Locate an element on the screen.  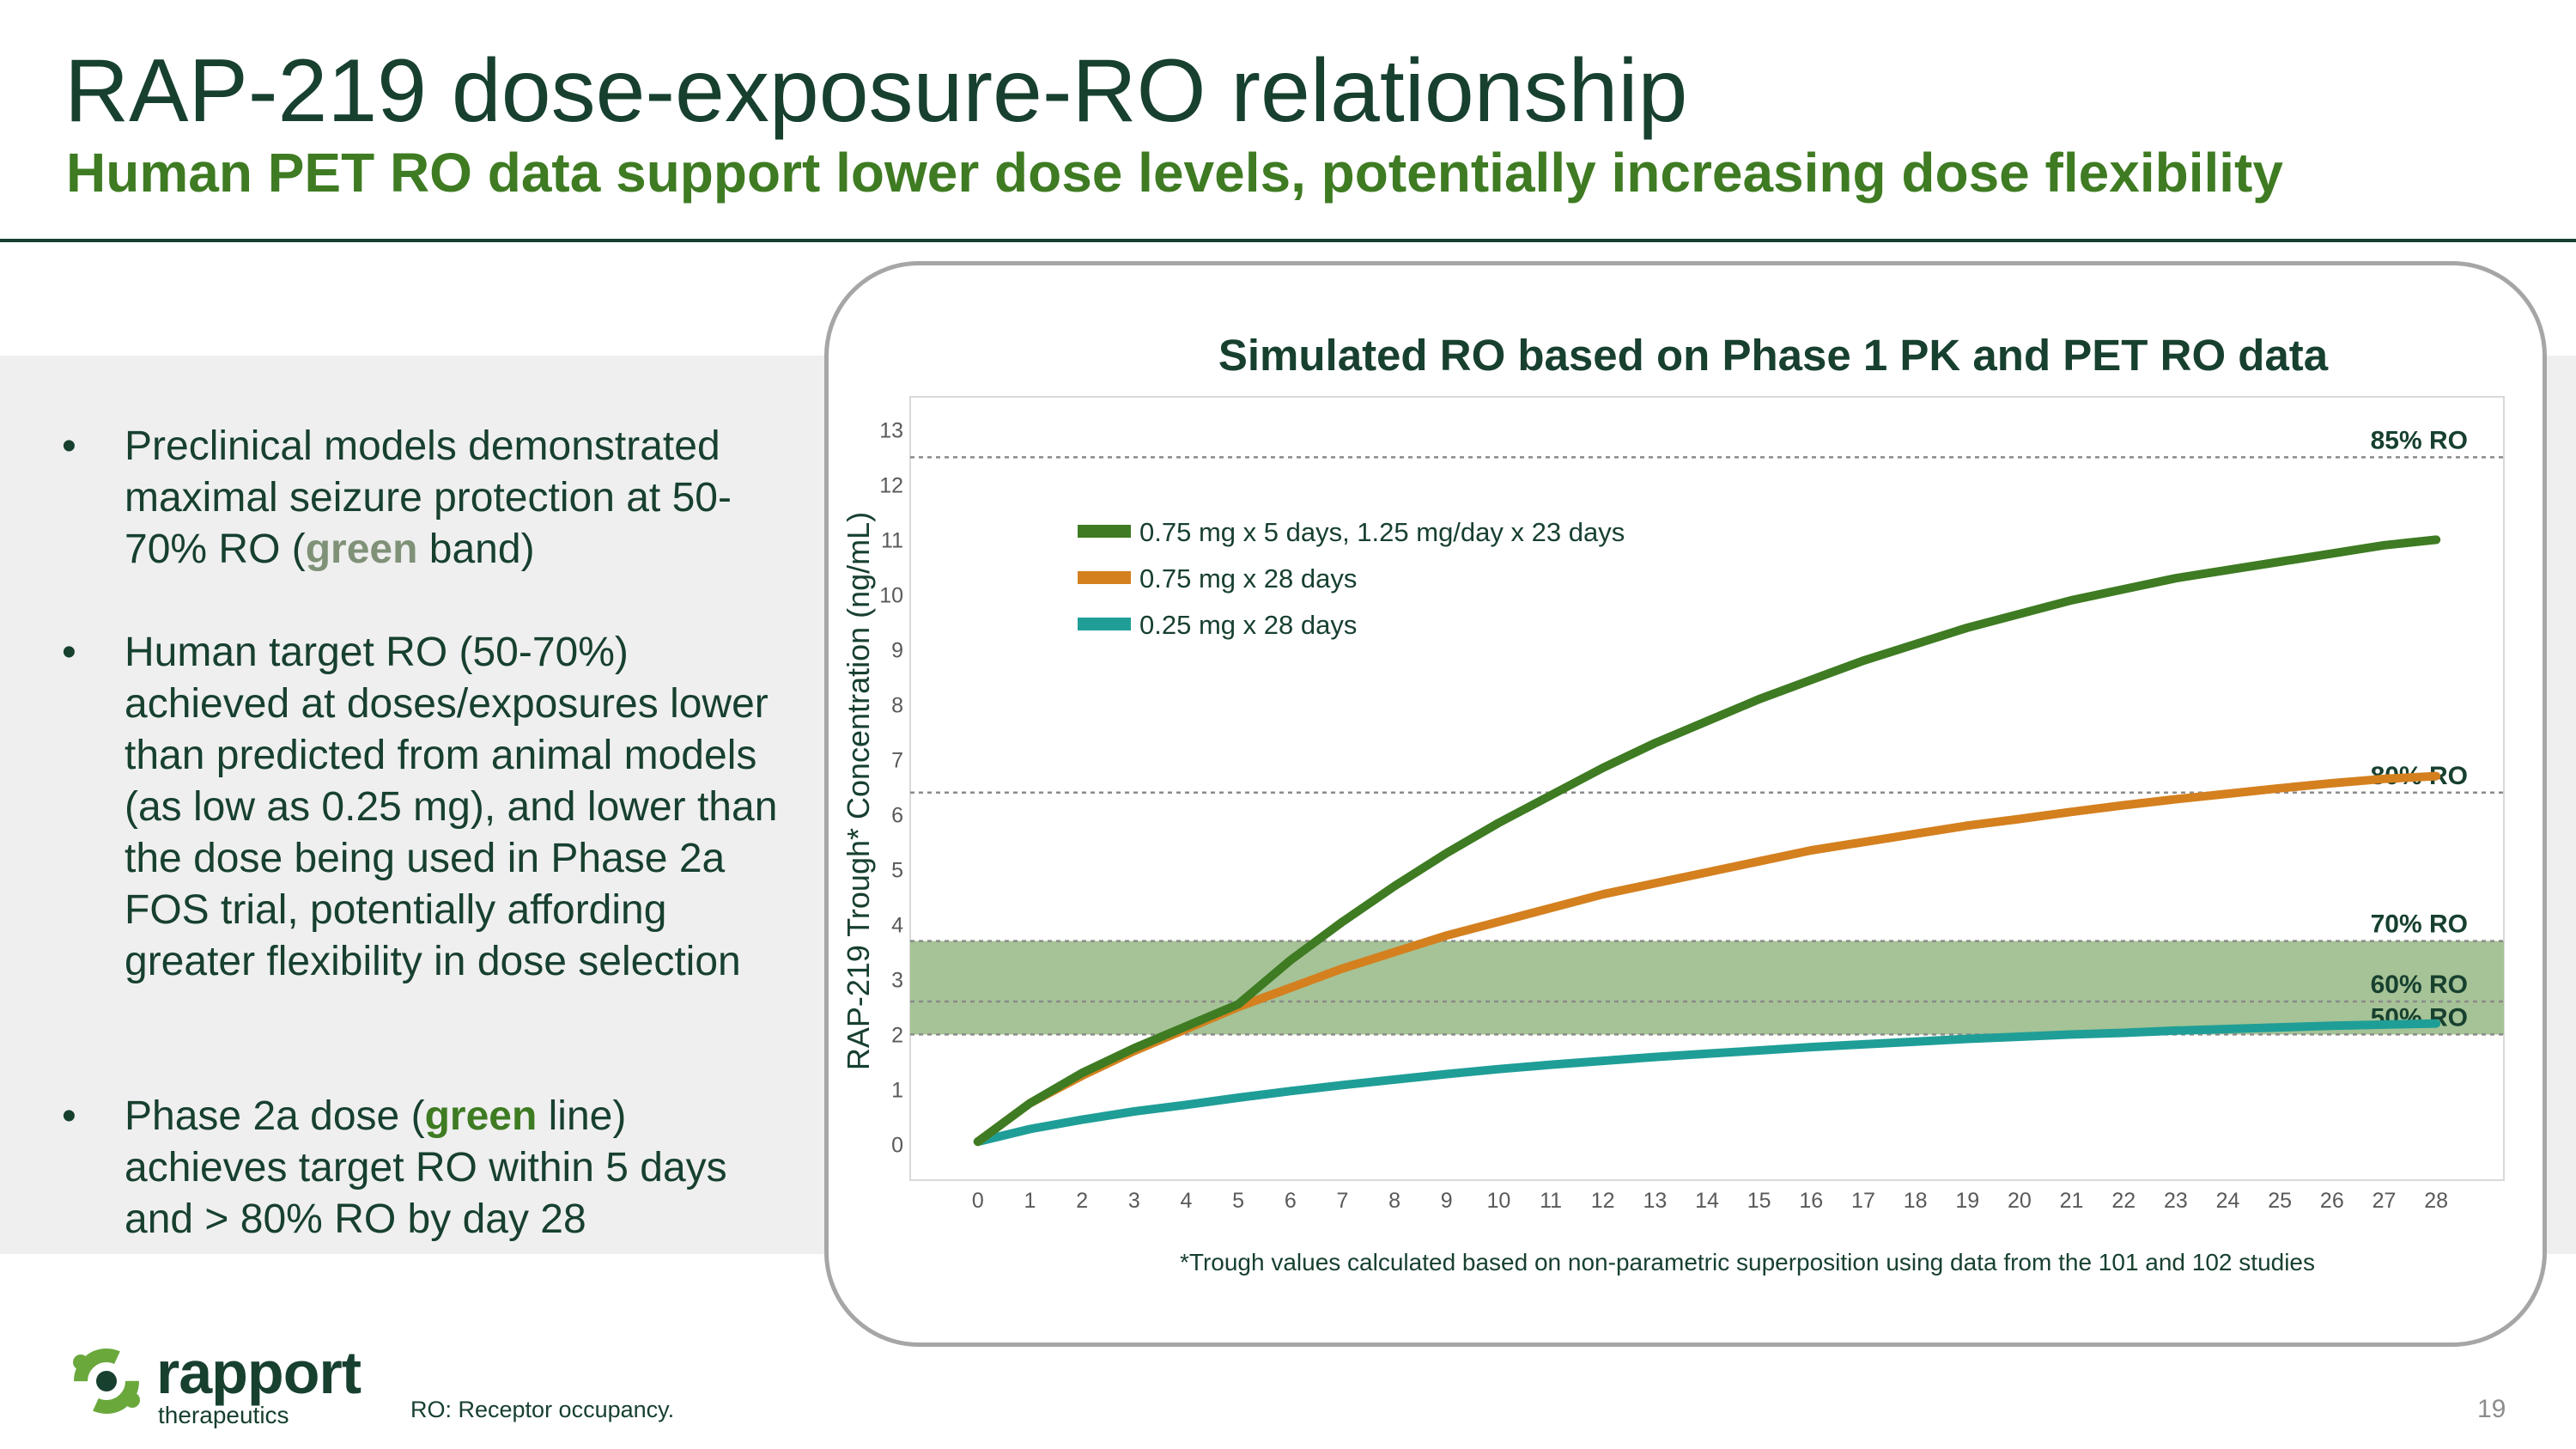
y-tick-label: 10 is located at coordinates (891, 595).